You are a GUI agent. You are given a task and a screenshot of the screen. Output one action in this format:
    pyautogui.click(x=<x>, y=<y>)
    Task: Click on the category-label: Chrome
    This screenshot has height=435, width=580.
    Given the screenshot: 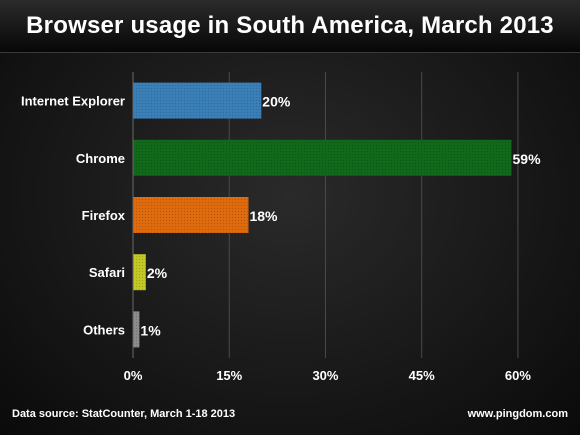 What is the action you would take?
    pyautogui.click(x=100, y=158)
    